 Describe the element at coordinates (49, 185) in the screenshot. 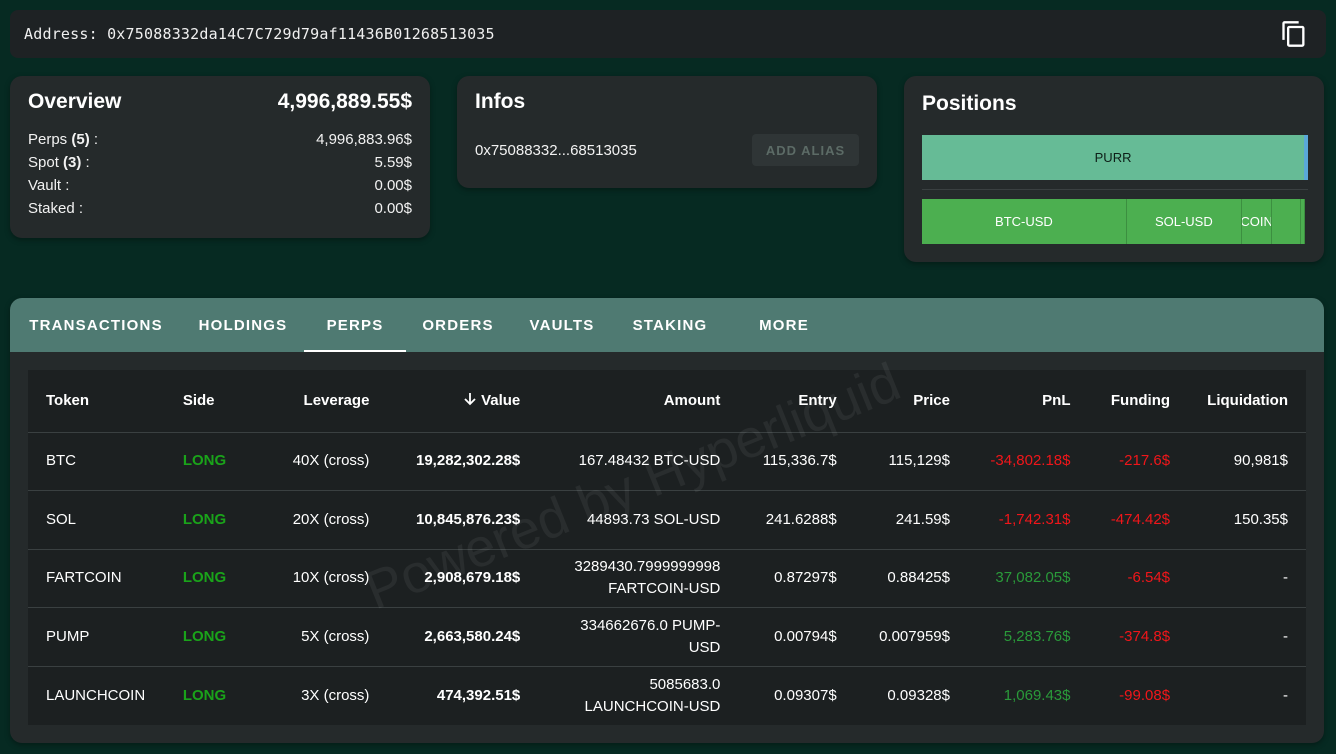

I see `overview-row-label: Vault :` at that location.